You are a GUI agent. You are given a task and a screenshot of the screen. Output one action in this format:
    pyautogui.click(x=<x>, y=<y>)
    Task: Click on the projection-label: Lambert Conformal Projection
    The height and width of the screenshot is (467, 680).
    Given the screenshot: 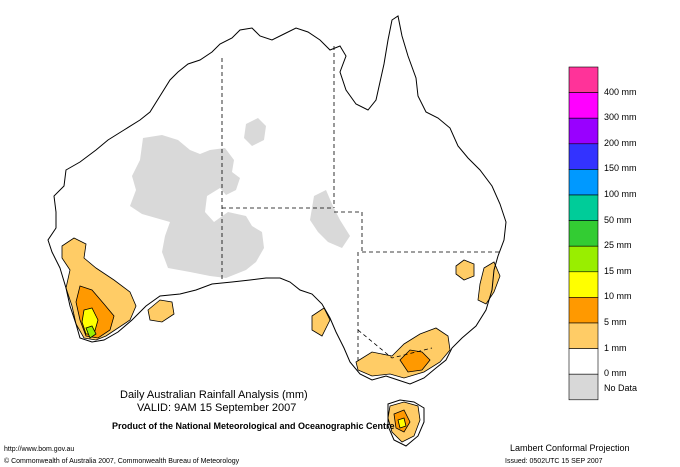 What is the action you would take?
    pyautogui.click(x=570, y=448)
    